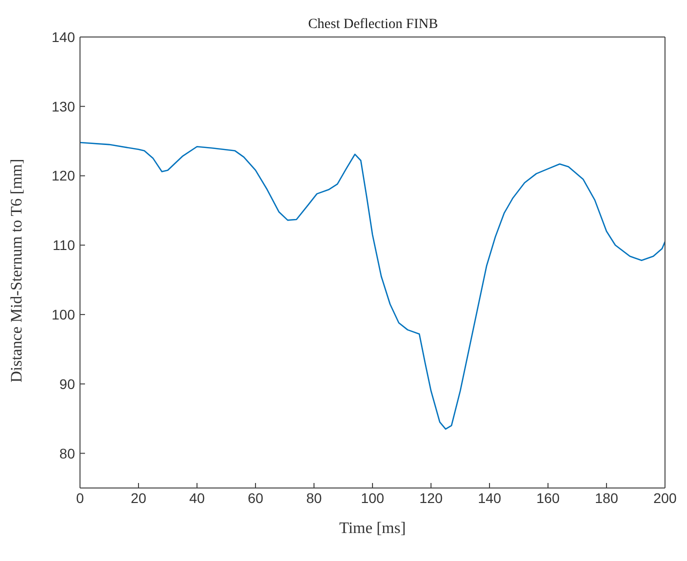 The image size is (687, 561). Describe the element at coordinates (17, 270) in the screenshot. I see `y-axis-title: Distance Mid-Sternum to T6 [mm]` at that location.